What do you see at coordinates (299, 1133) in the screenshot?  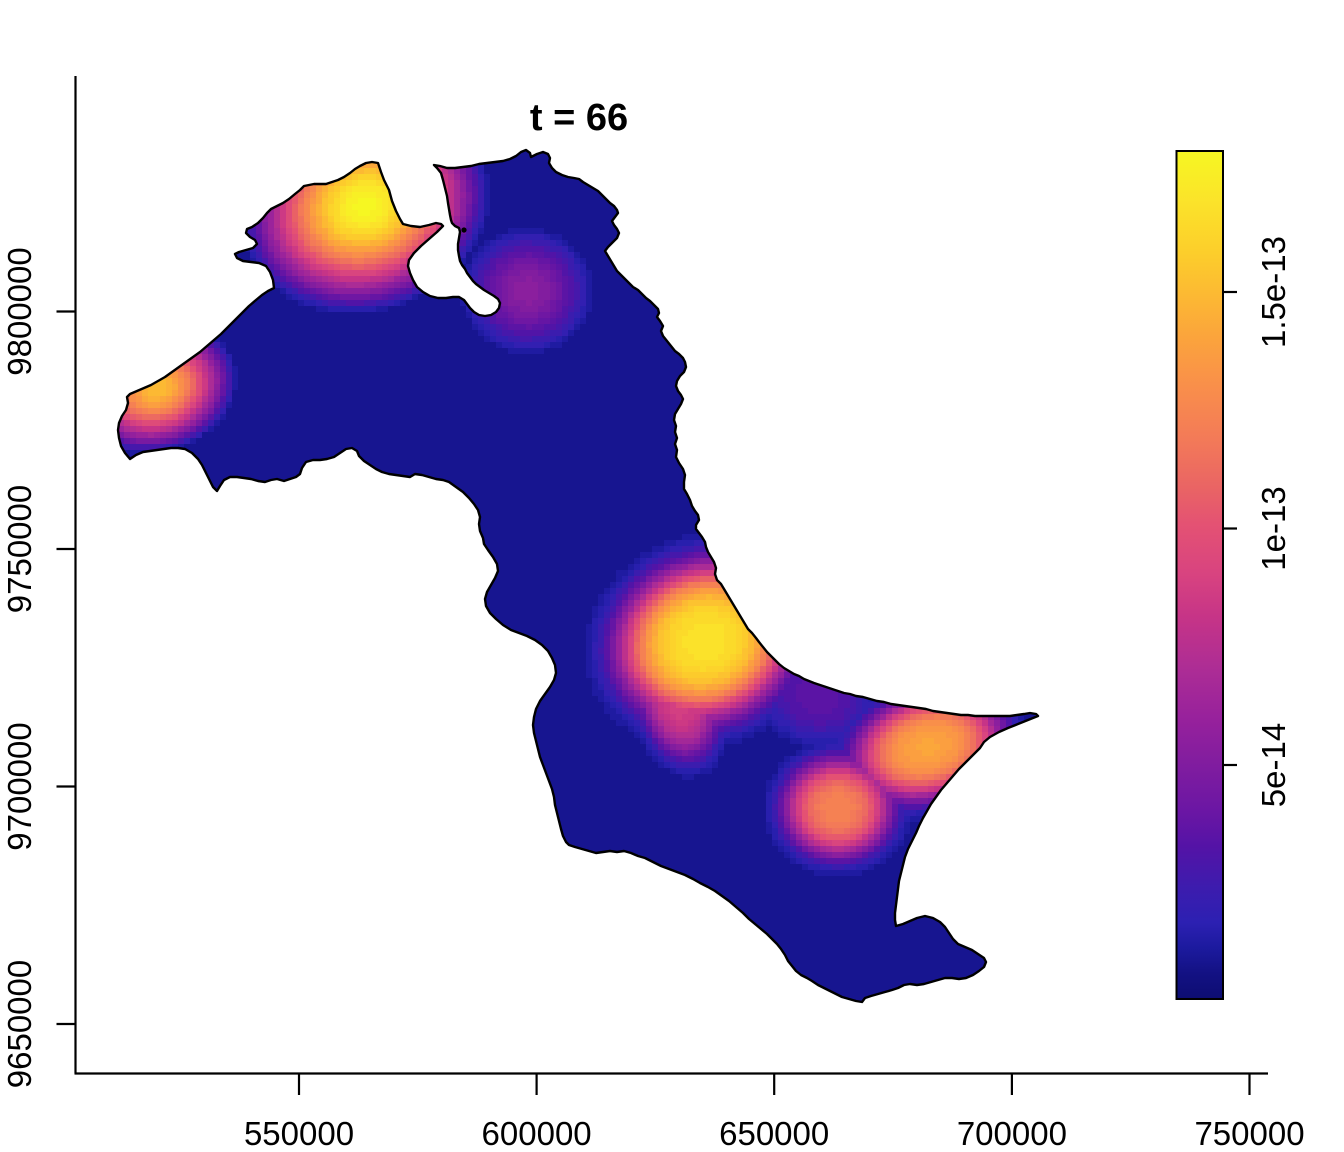 I see `svg-text: 550000` at bounding box center [299, 1133].